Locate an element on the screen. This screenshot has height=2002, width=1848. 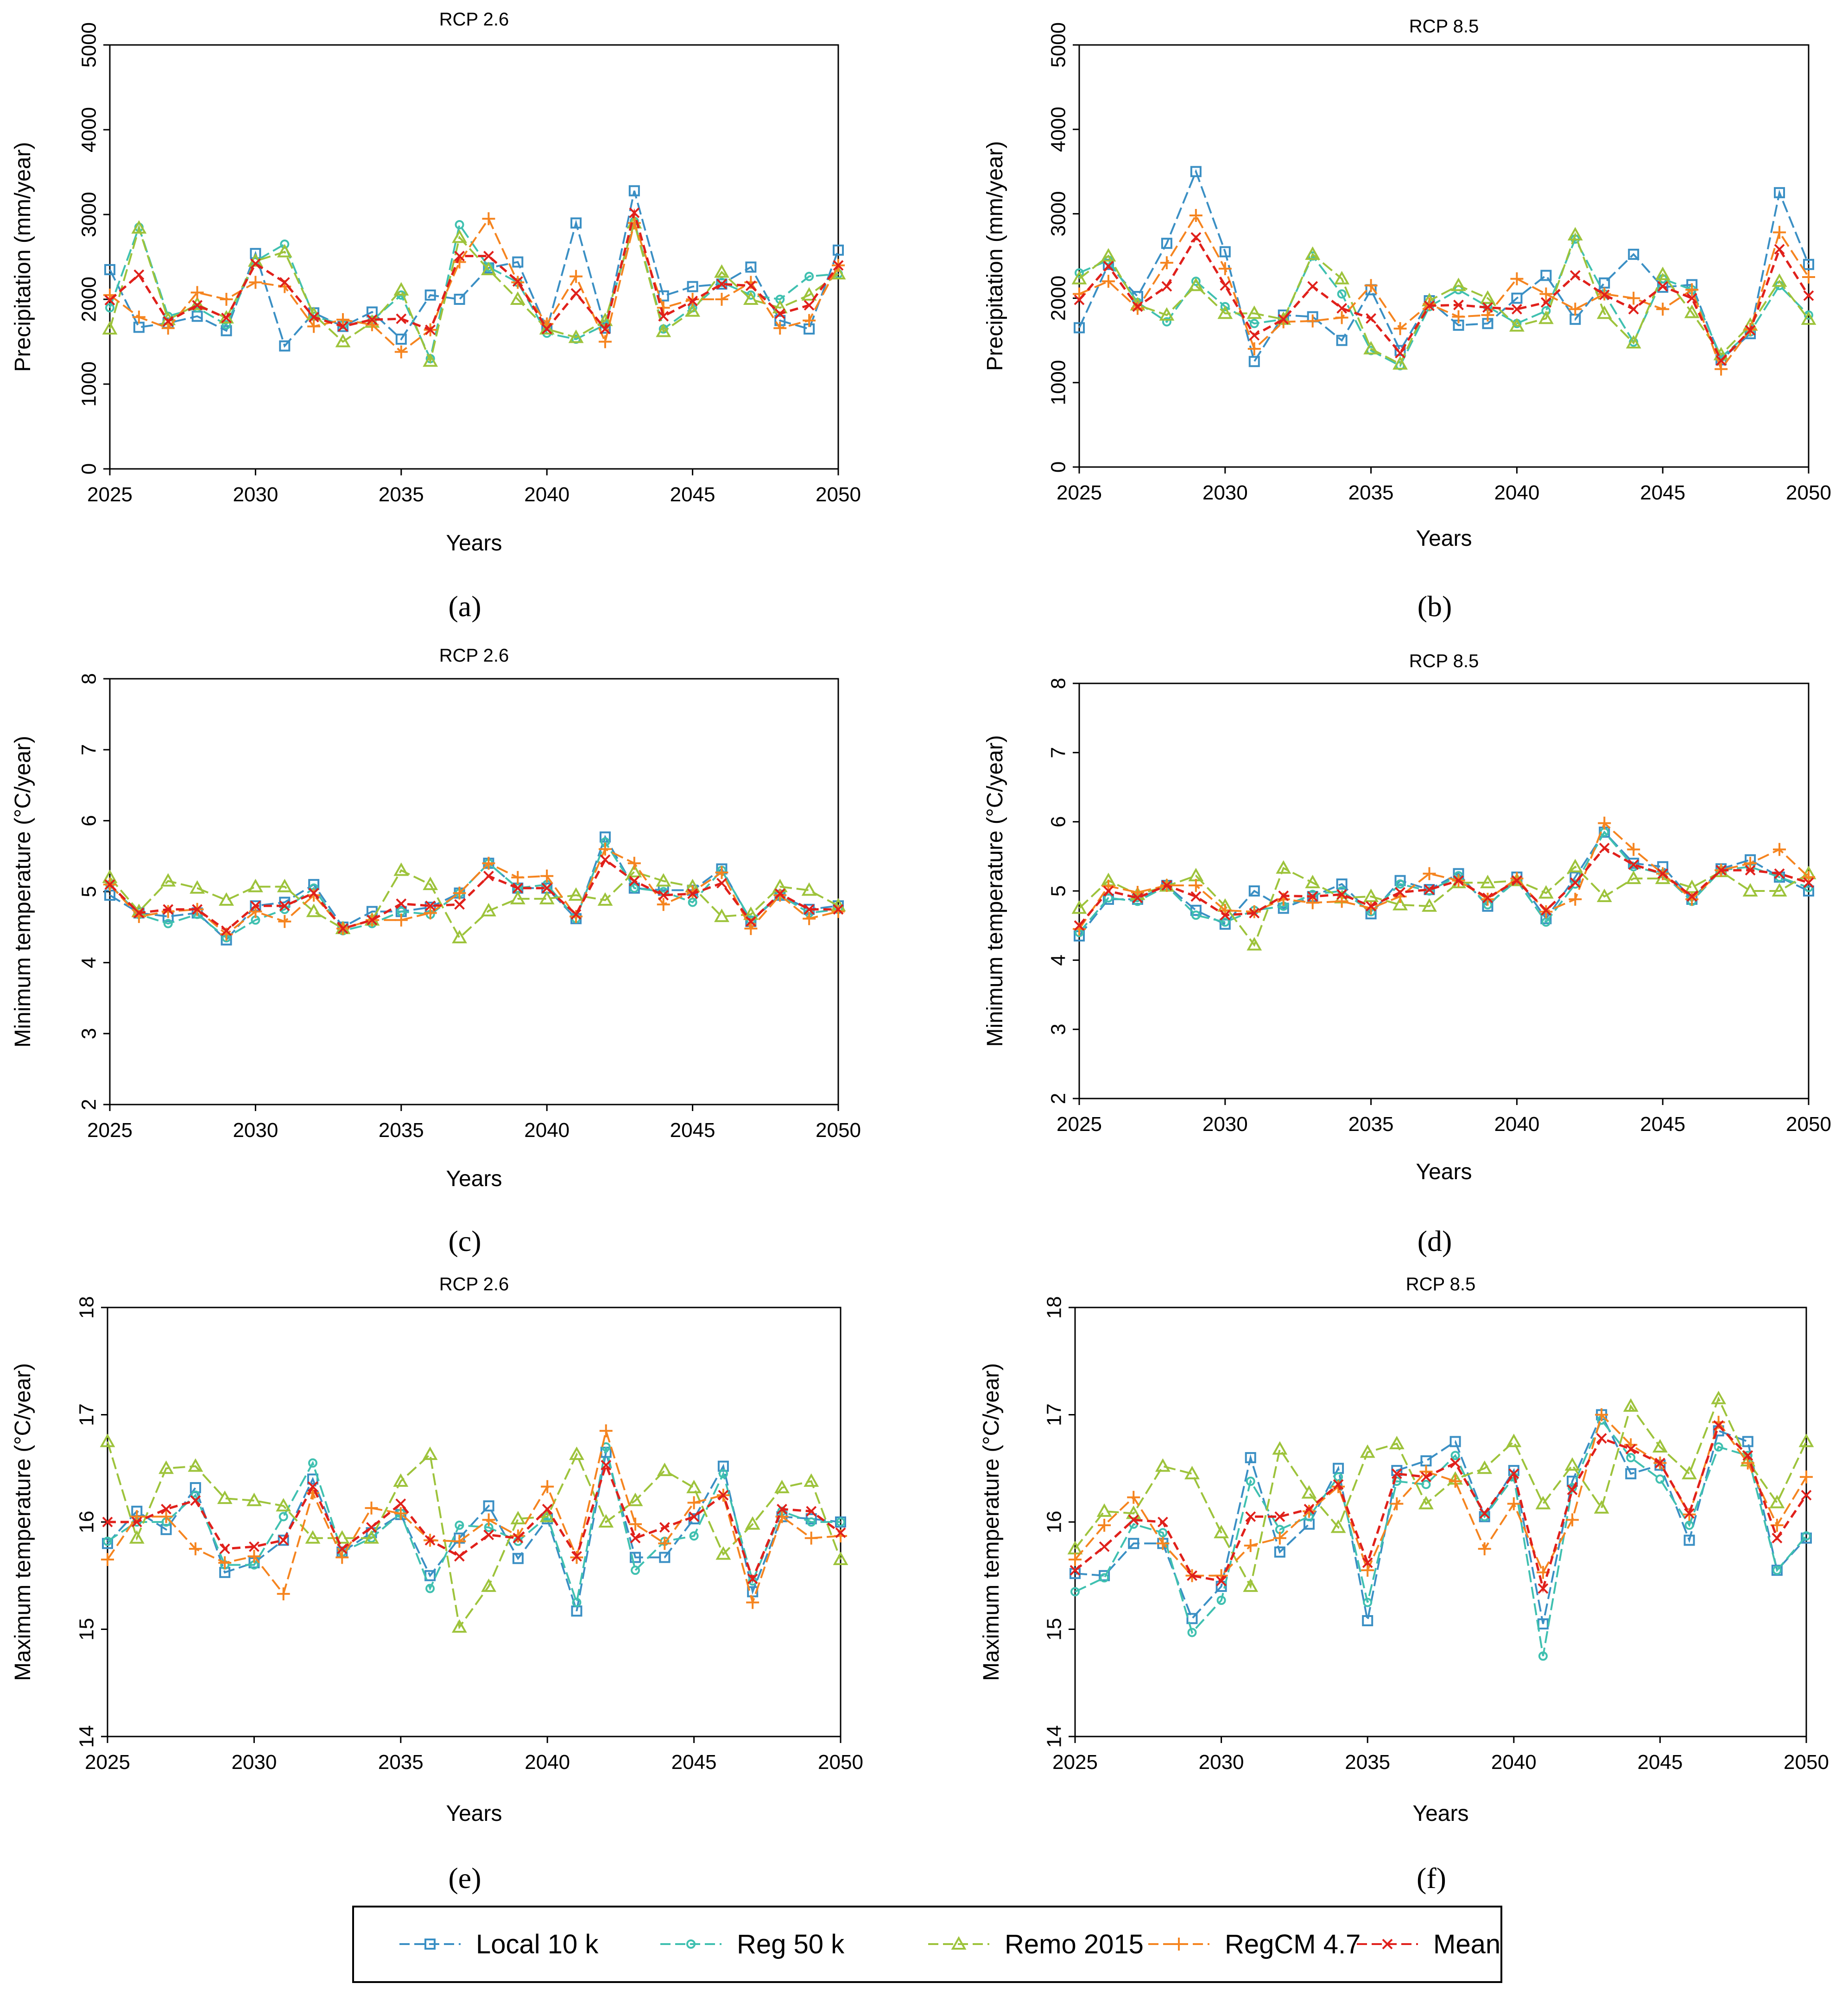
panel-label: (f) is located at coordinates (1431, 1878).